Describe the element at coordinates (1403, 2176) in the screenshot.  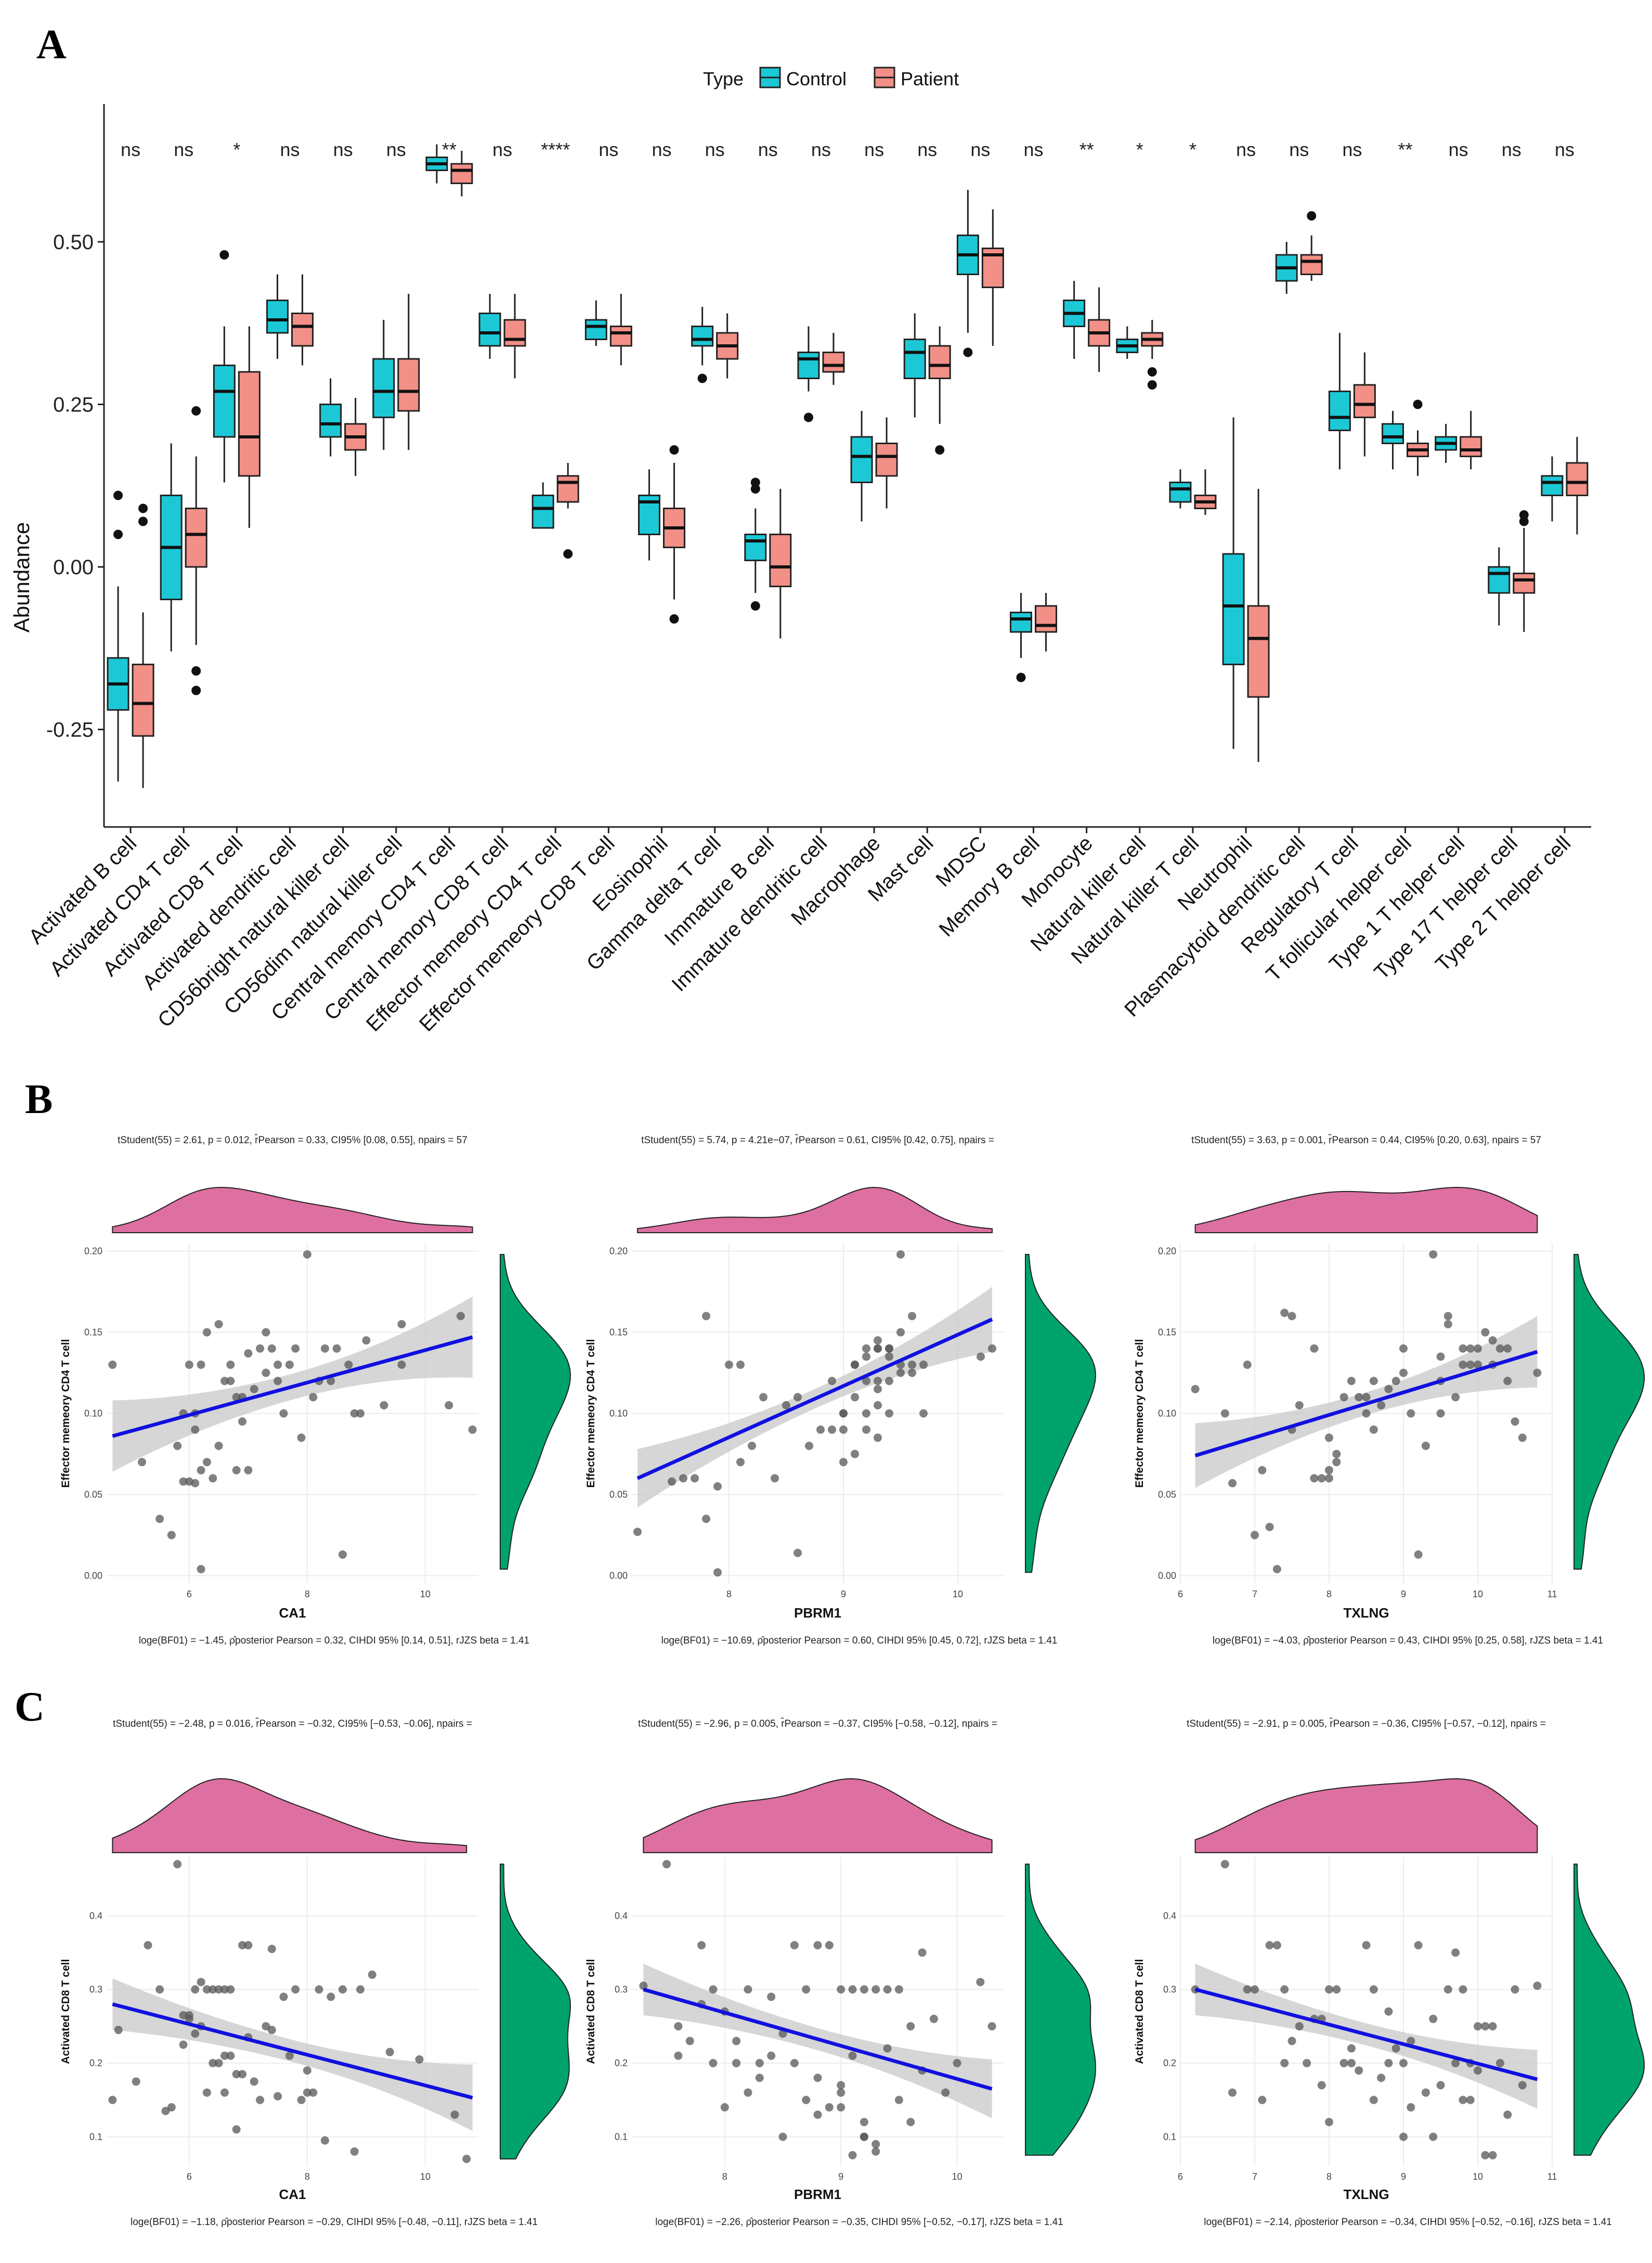
I see `x-tick-label: 9` at that location.